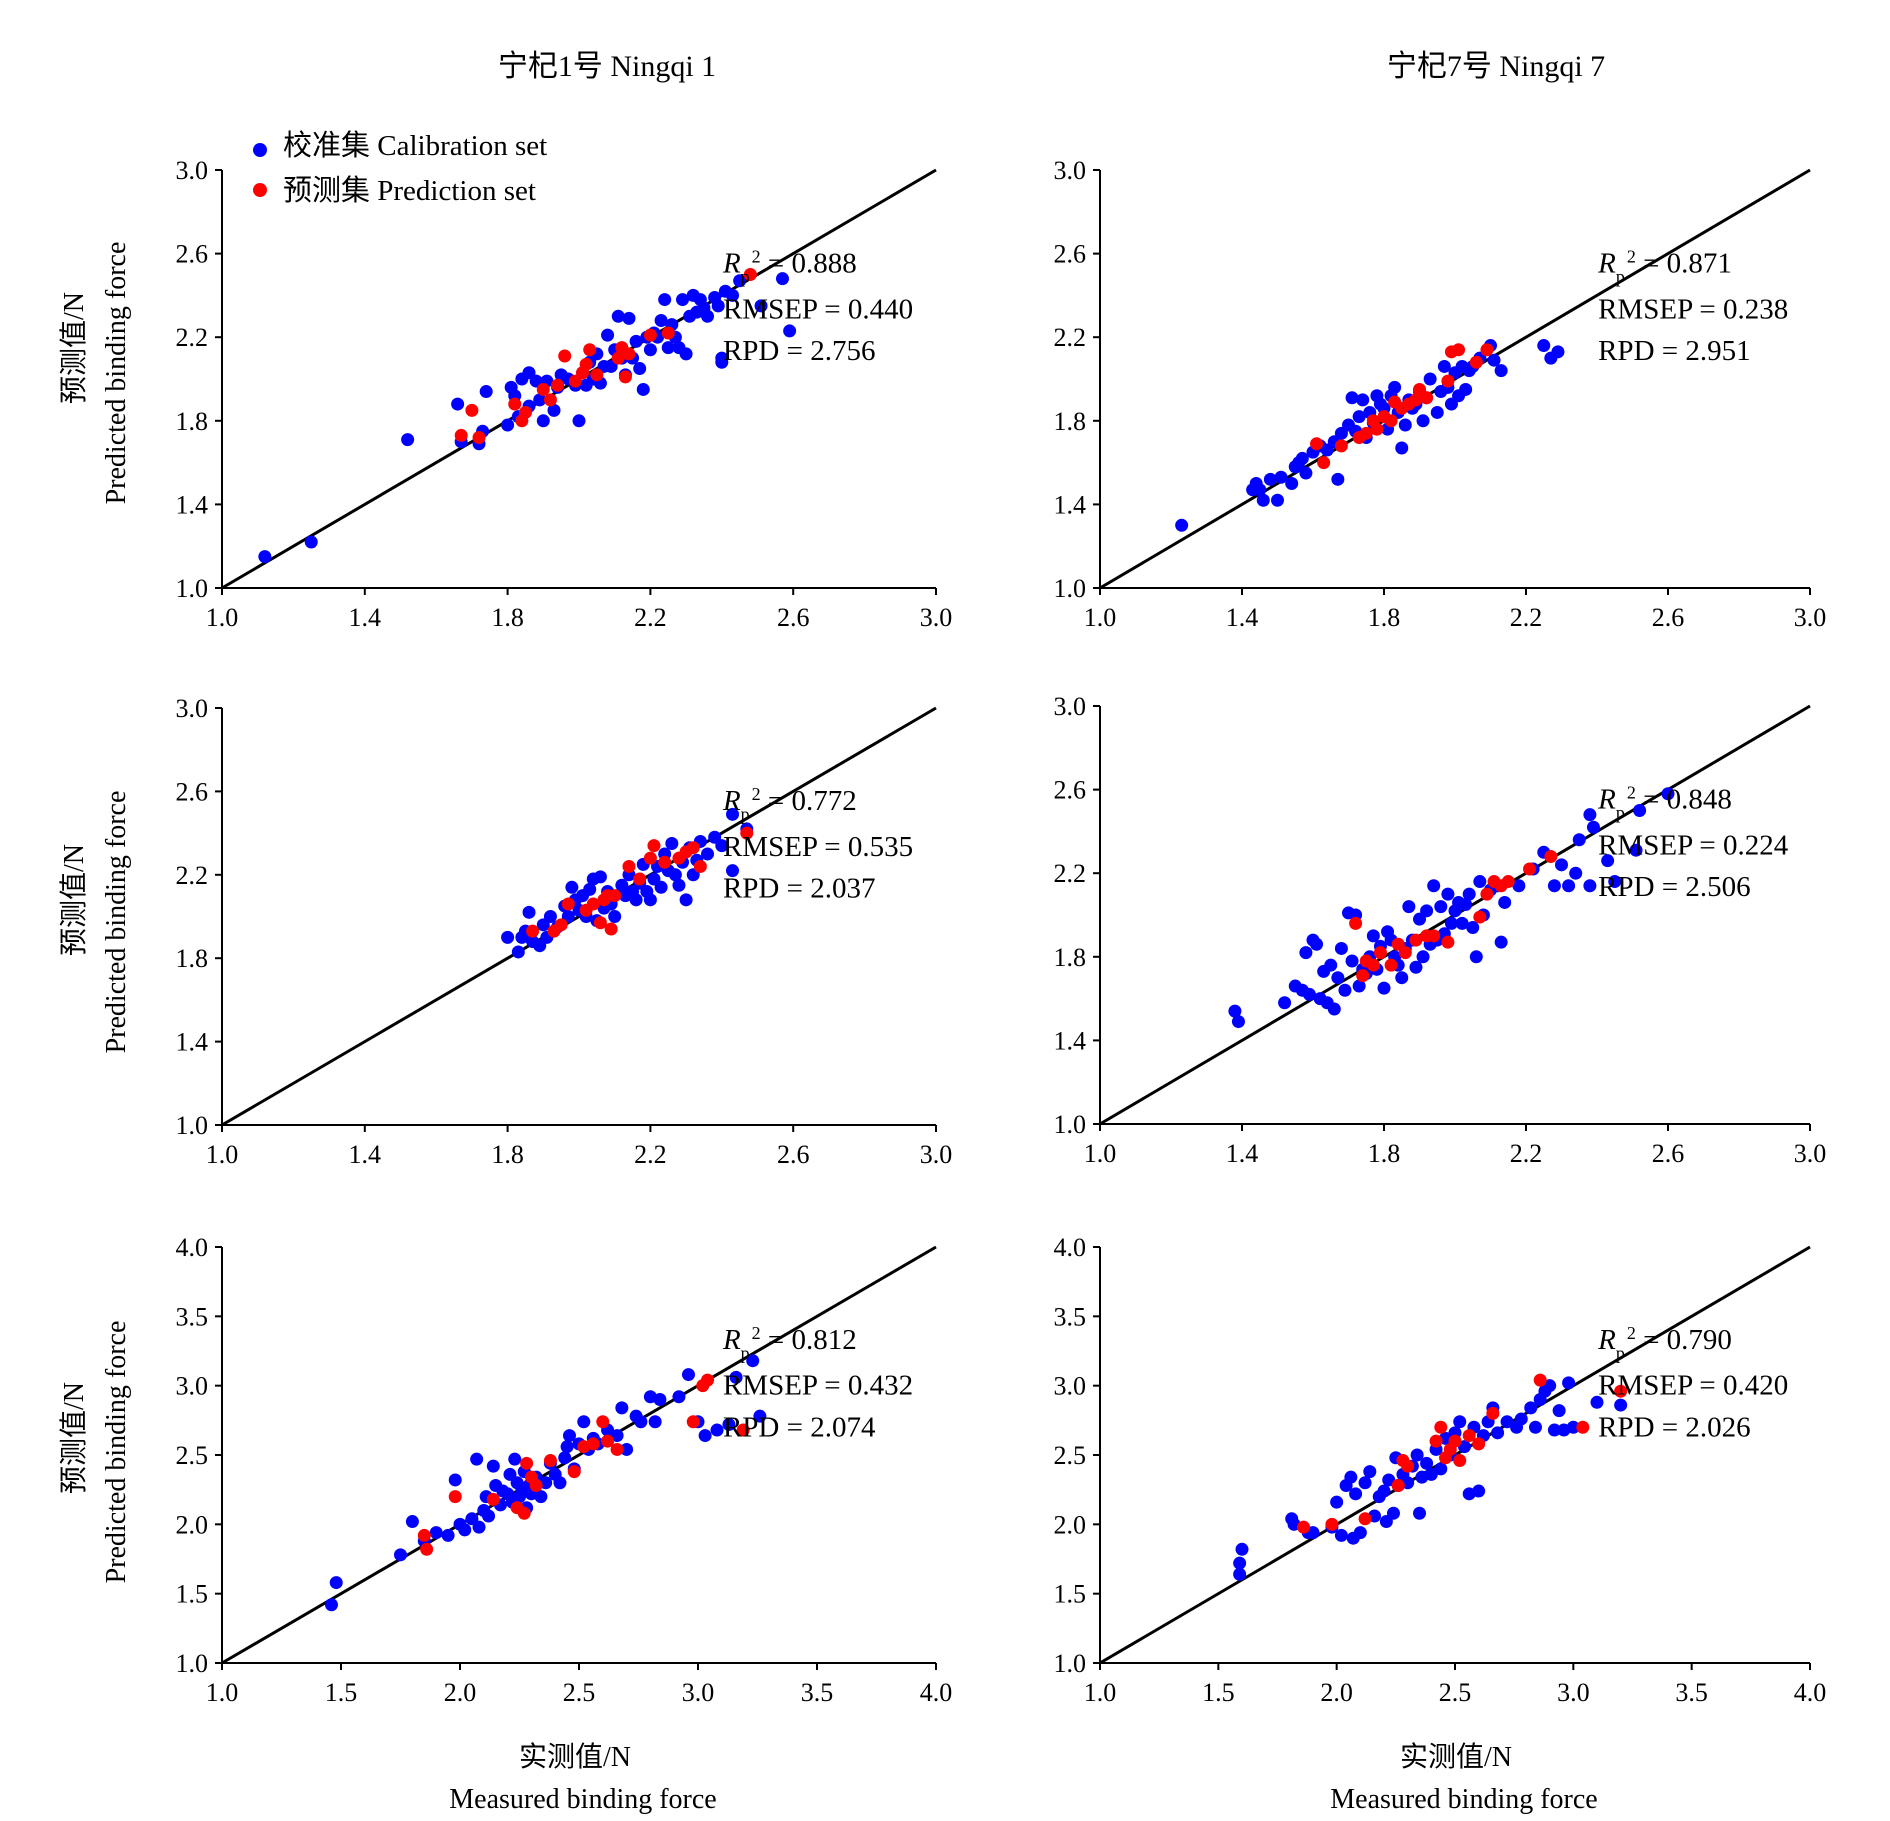 The width and height of the screenshot is (1890, 1821). What do you see at coordinates (192, 254) in the screenshot?
I see `y-tick-label: 2.6` at bounding box center [192, 254].